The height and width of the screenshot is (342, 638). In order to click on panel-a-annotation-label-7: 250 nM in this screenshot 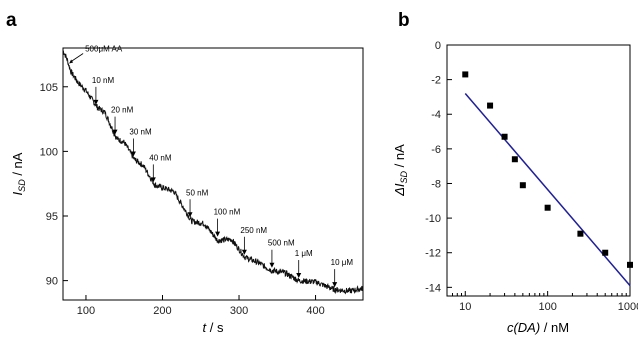, I will do `click(253, 230)`.